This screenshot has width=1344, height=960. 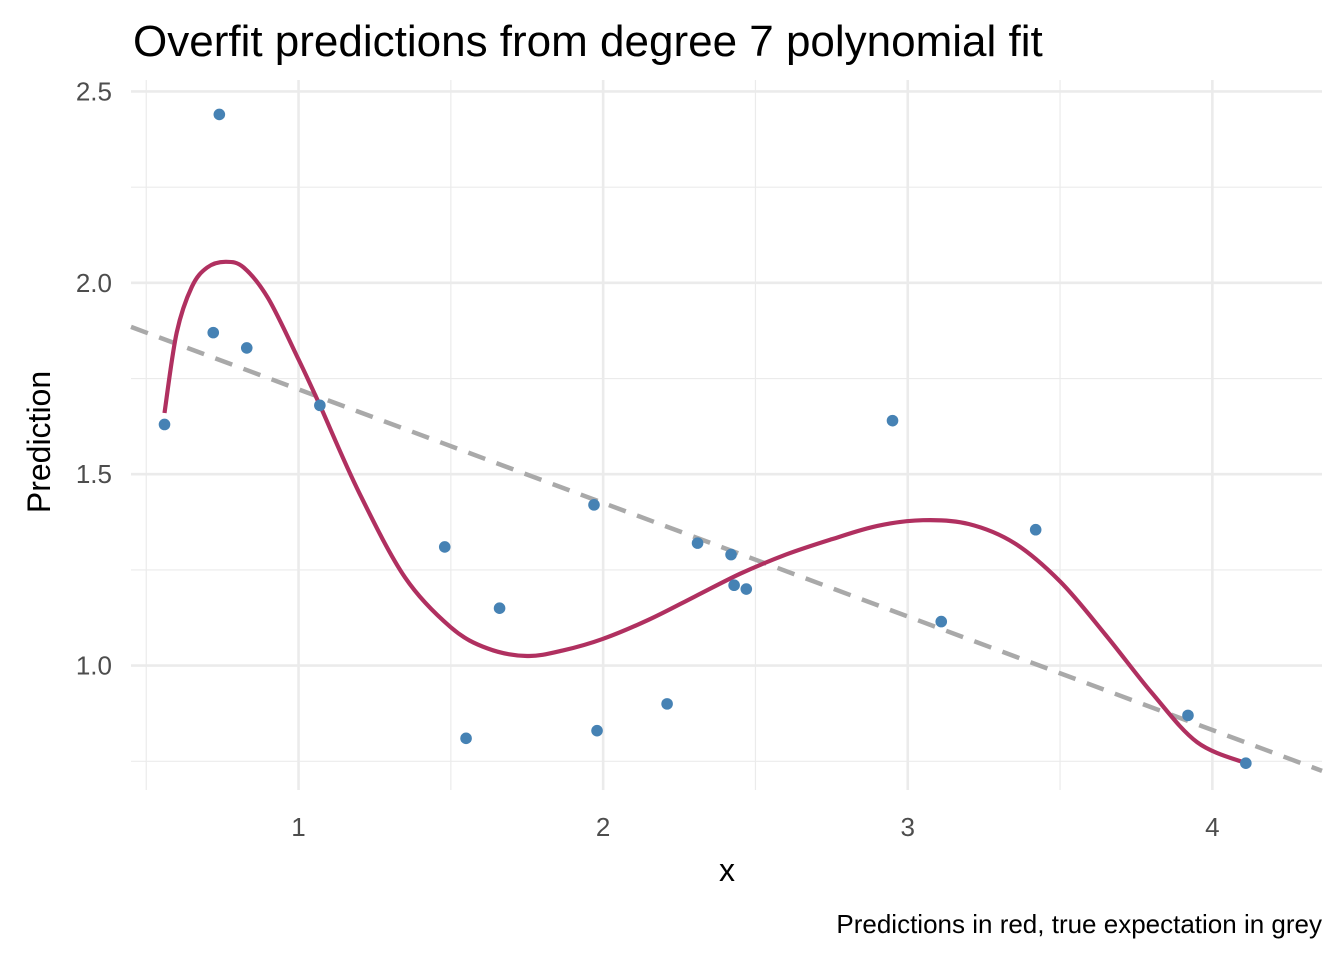 What do you see at coordinates (94, 474) in the screenshot?
I see `y-tick-label: 1.5` at bounding box center [94, 474].